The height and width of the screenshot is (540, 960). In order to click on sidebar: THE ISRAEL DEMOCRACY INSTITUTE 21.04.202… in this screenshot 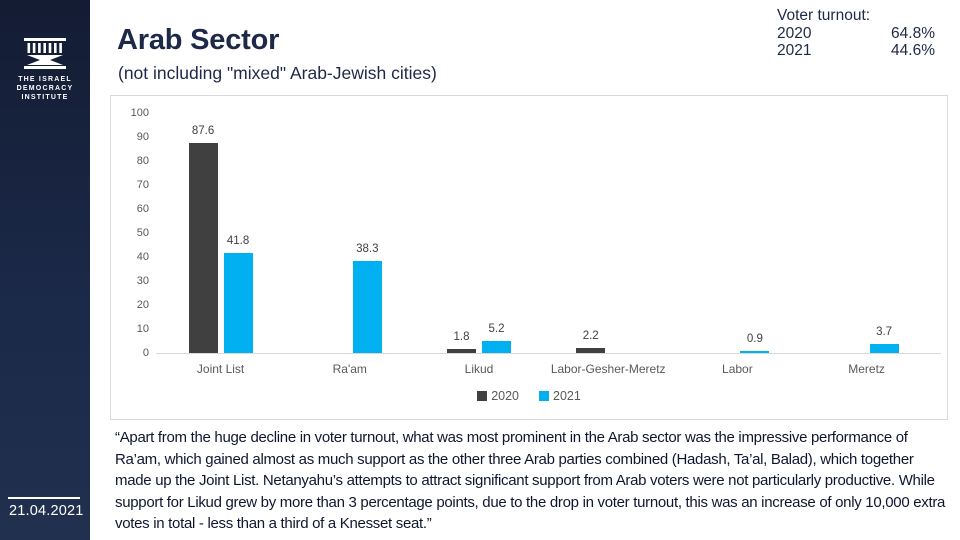, I will do `click(45, 270)`.